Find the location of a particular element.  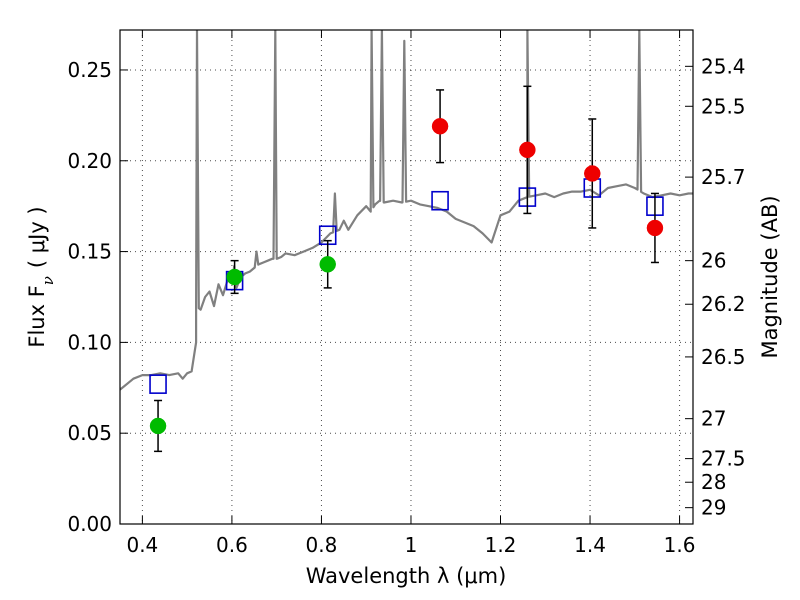

y-tick-label: 0.10 is located at coordinates (89, 342).